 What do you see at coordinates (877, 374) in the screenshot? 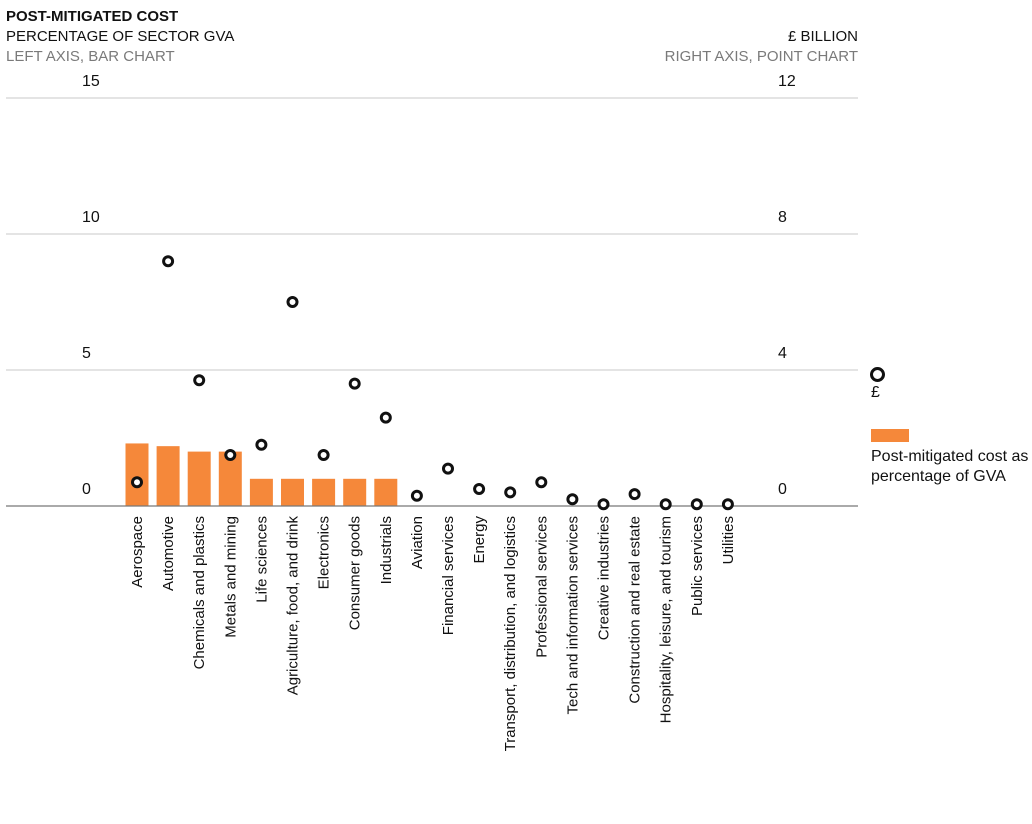
I see `legend-point-marker` at bounding box center [877, 374].